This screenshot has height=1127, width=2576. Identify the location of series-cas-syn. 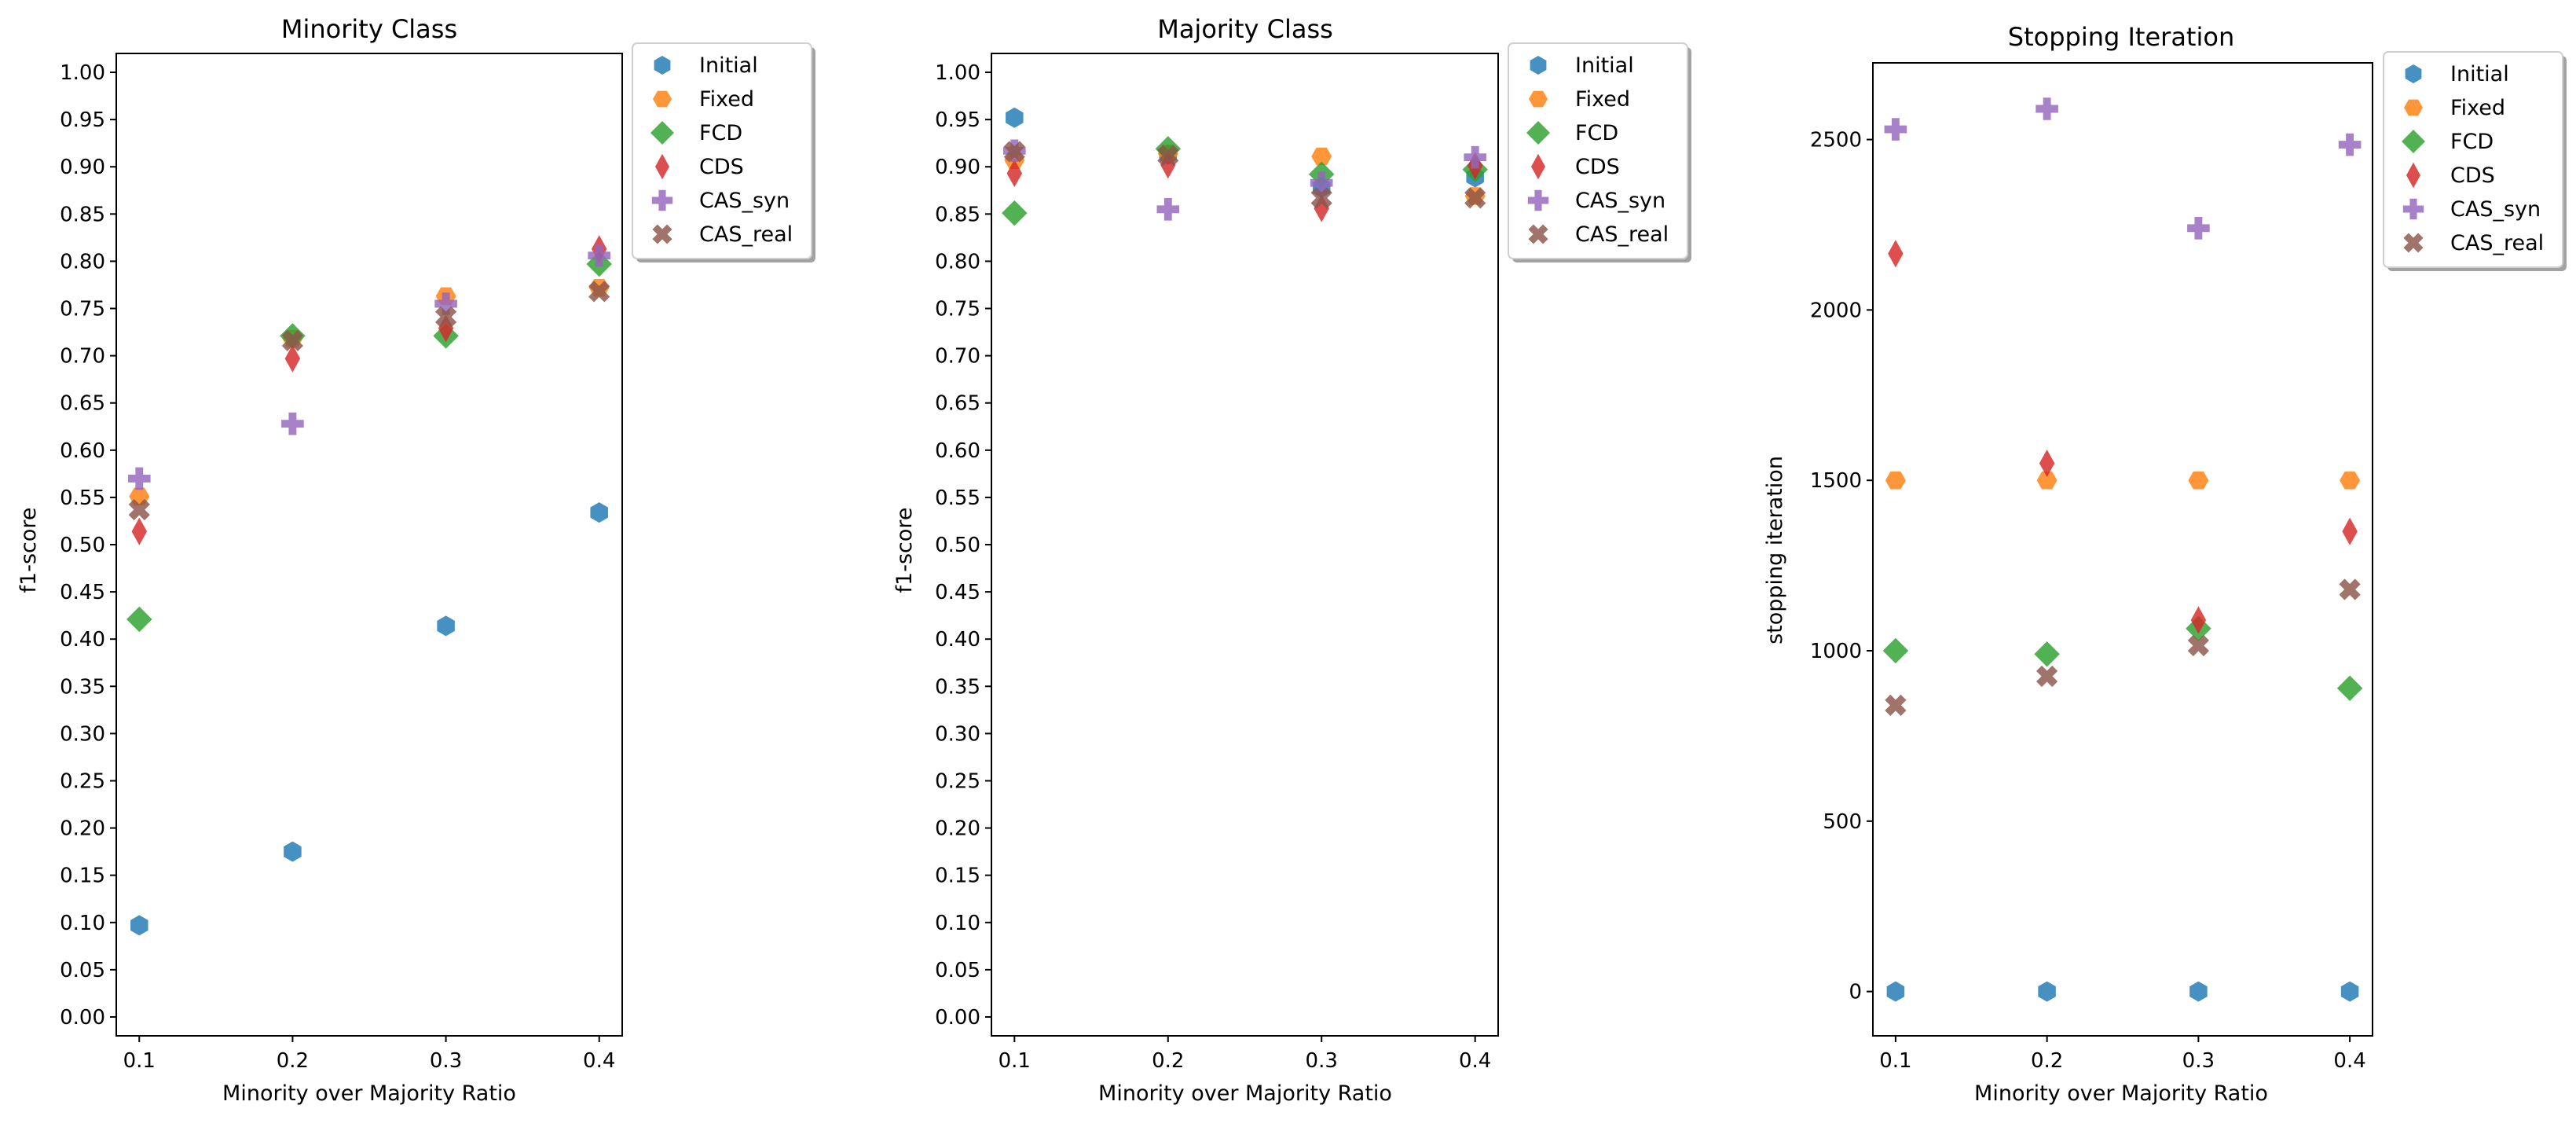
(1244, 180).